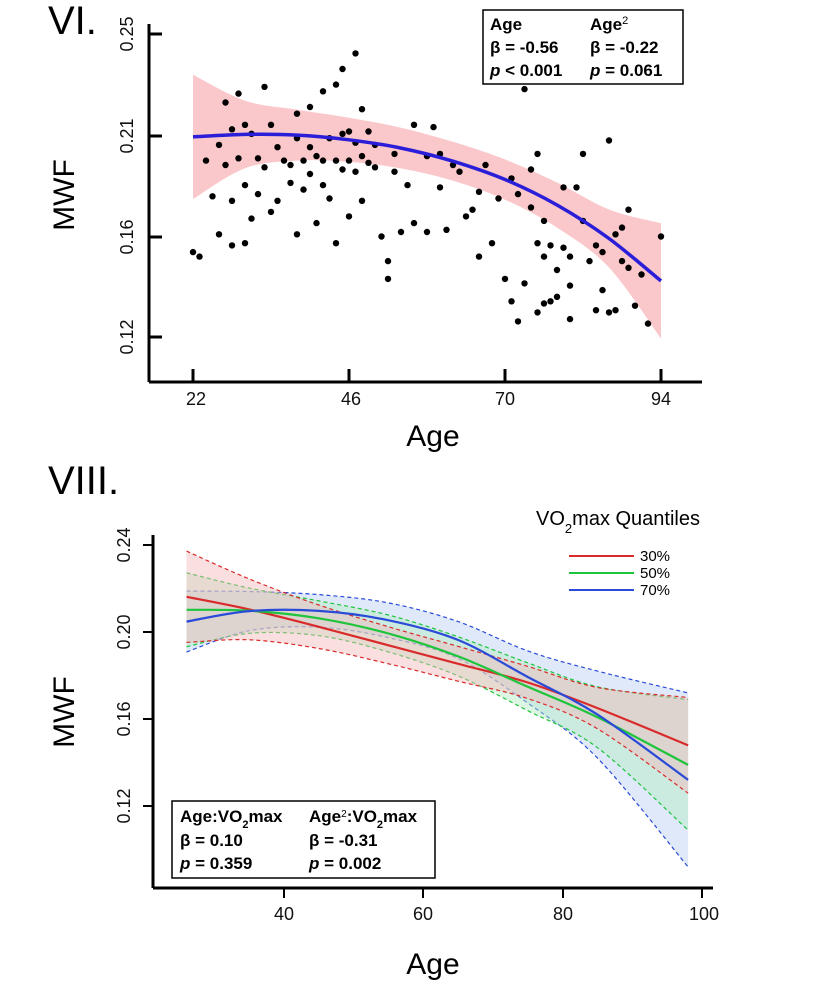 The height and width of the screenshot is (1008, 830). I want to click on y-tick-label: 0.25, so click(127, 33).